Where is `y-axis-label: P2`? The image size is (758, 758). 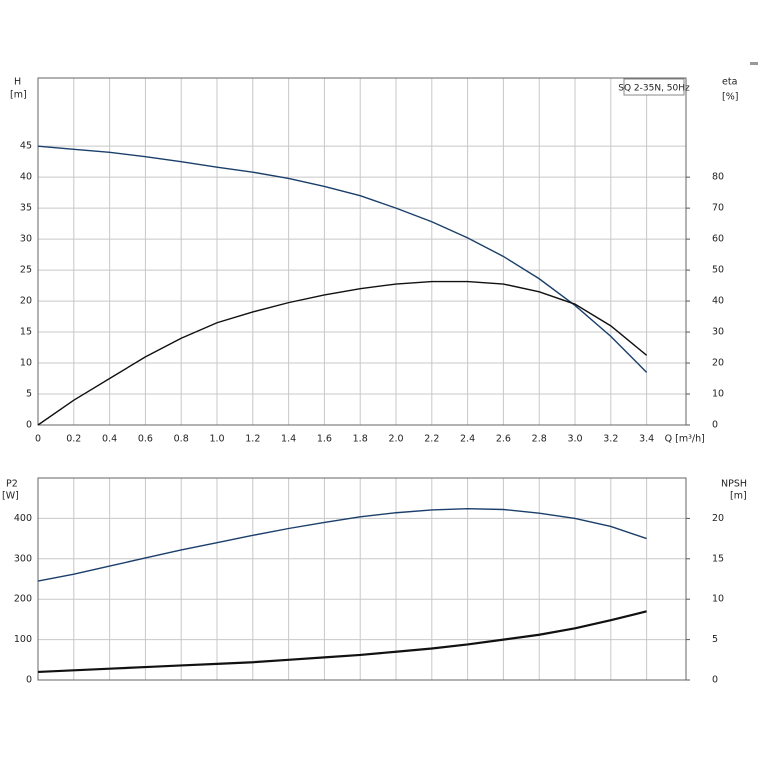 y-axis-label: P2 is located at coordinates (12, 484).